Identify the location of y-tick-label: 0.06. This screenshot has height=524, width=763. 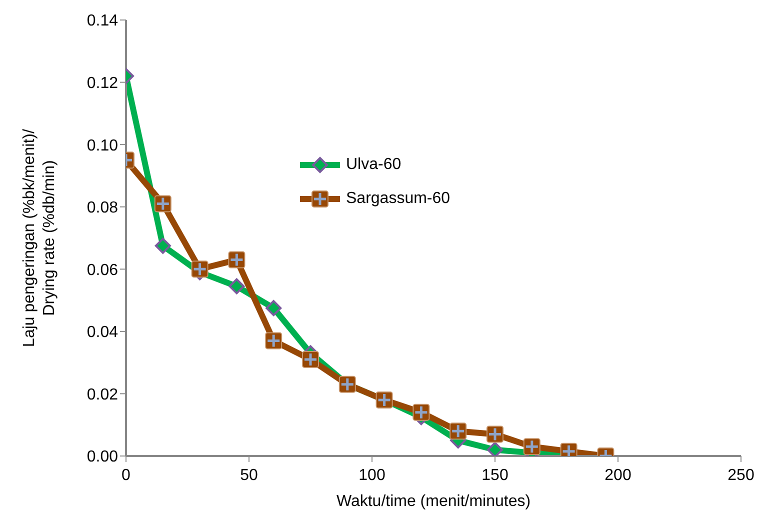
(102, 270).